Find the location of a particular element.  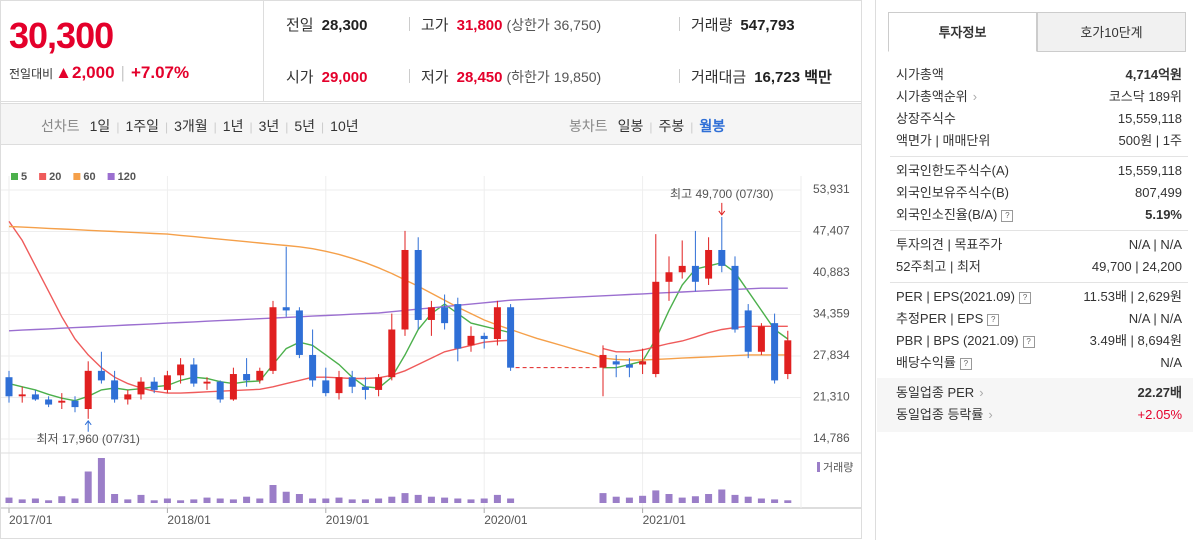

info-tab: 투자정보 is located at coordinates (962, 32).